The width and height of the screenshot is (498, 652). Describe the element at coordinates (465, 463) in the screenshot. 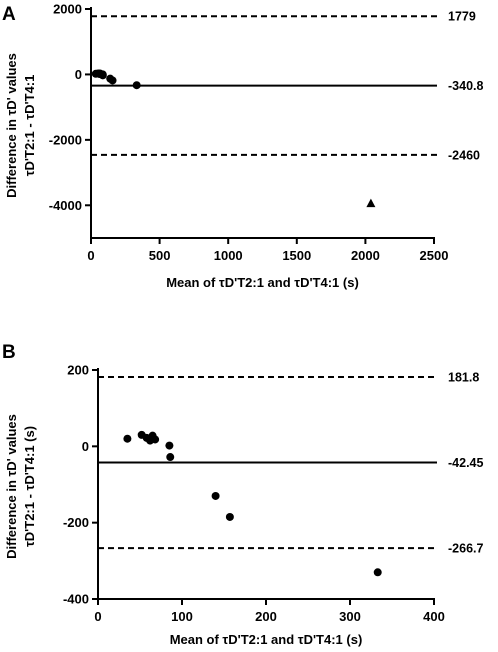

I see `bias-label: -42.45` at that location.